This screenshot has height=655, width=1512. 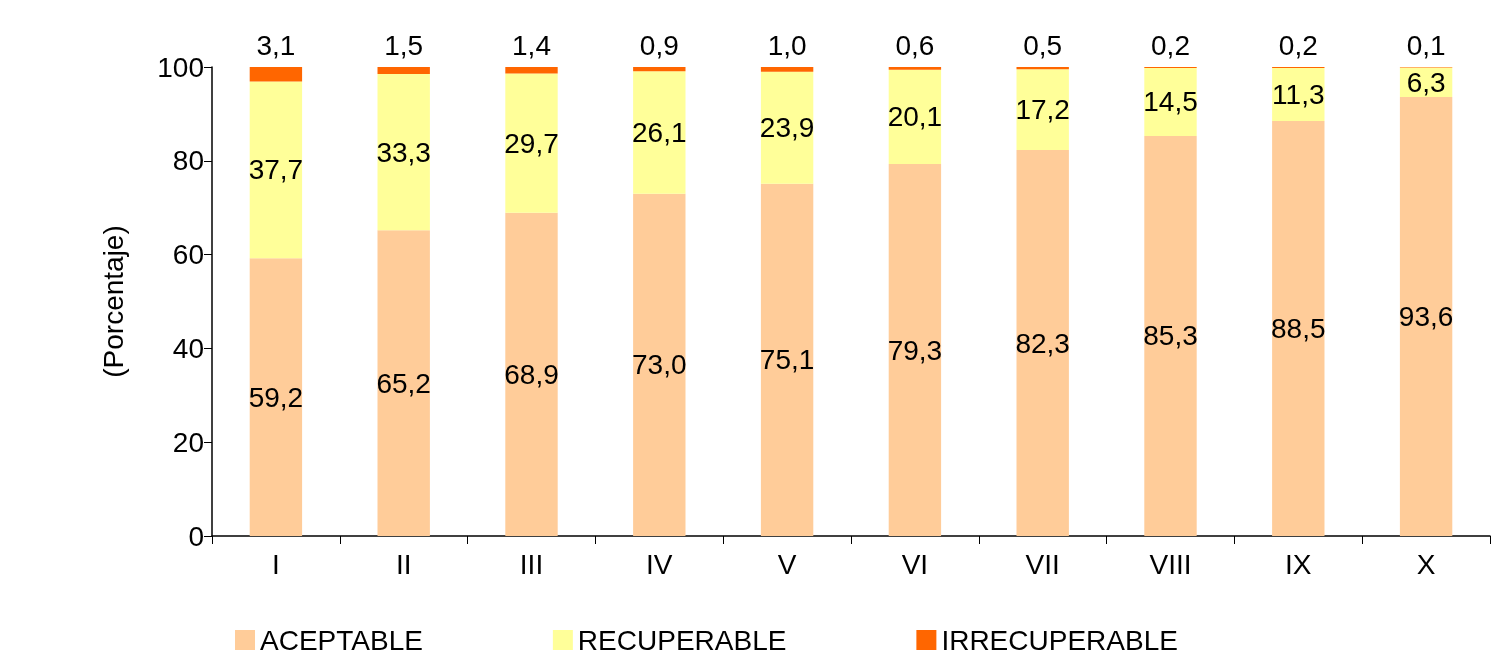 I want to click on data-label: 14,5, so click(x=1170, y=102).